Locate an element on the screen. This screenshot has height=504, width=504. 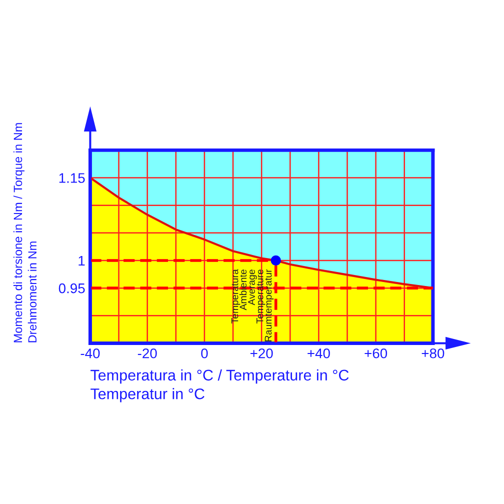
y-tick-label: 0.95 is located at coordinates (71, 288).